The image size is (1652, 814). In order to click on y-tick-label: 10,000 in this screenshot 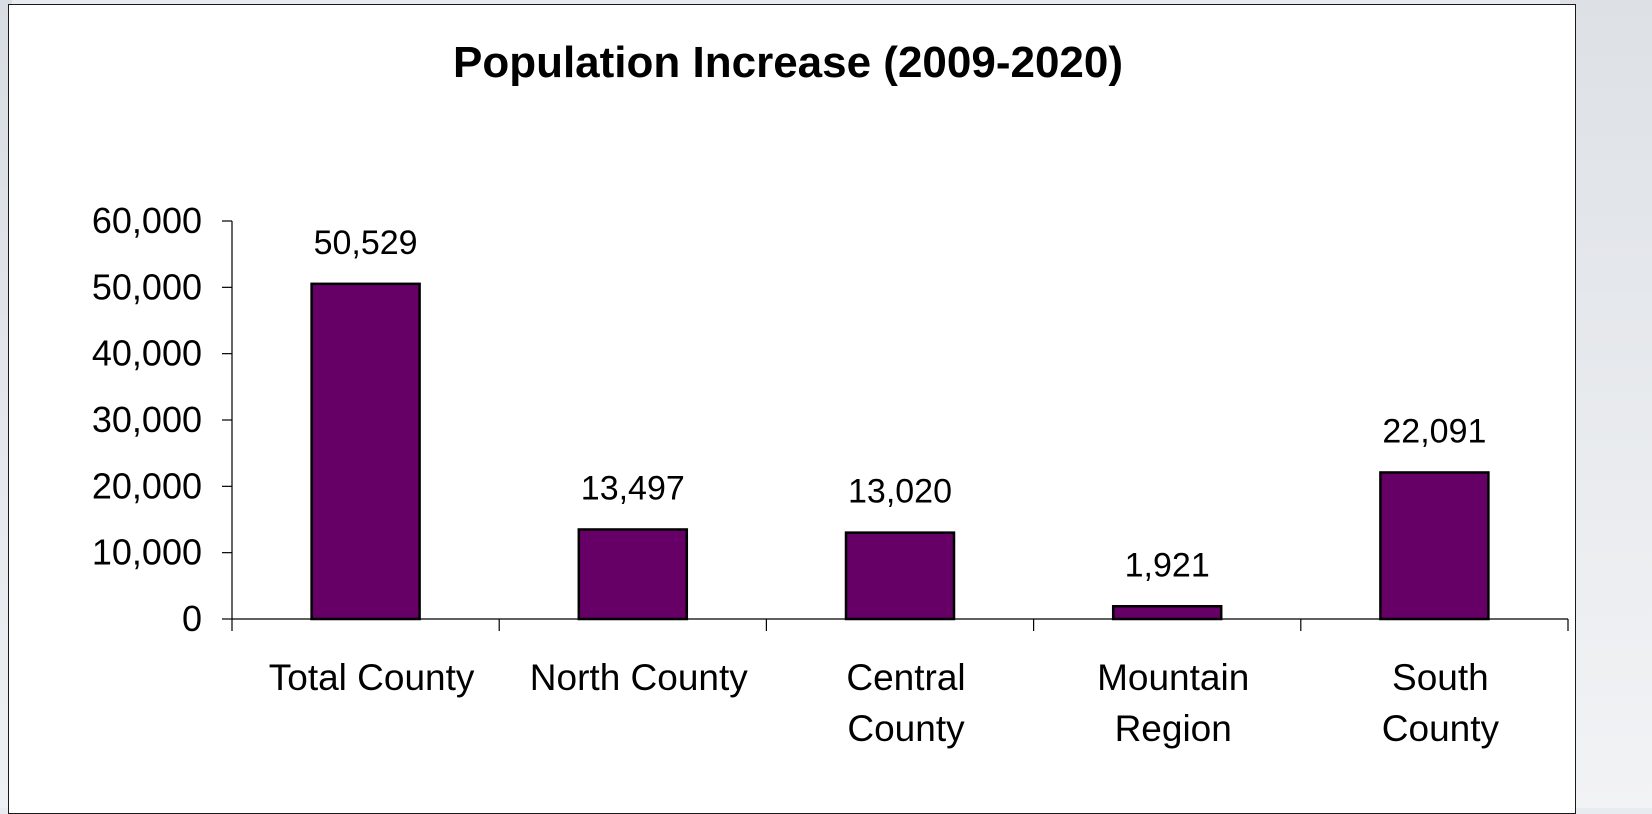, I will do `click(147, 552)`.